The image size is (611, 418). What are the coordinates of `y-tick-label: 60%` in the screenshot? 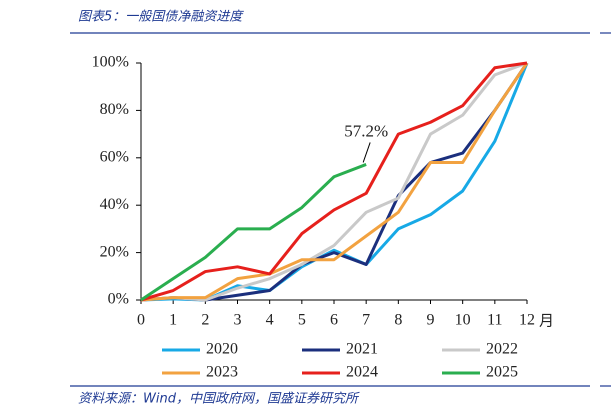 It's located at (114, 156).